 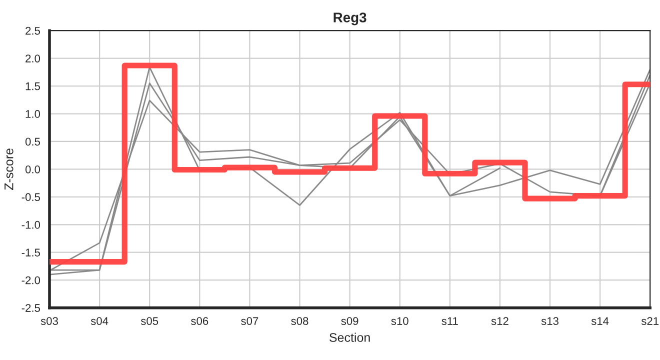 What do you see at coordinates (33, 58) in the screenshot?
I see `y-tick-label: 2.0` at bounding box center [33, 58].